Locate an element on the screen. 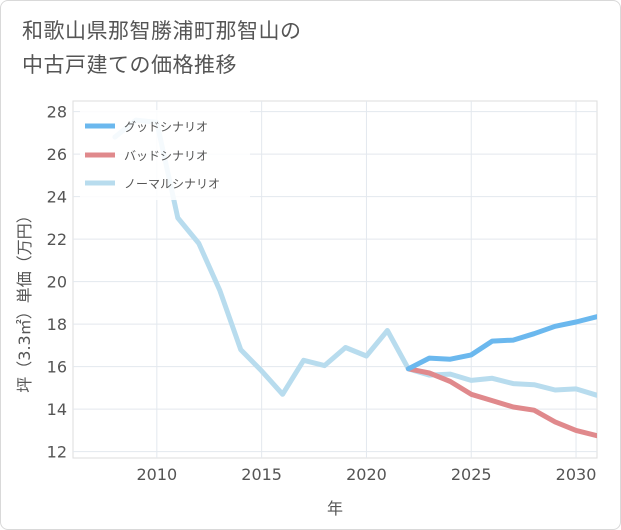  x-tick-label: 2015 is located at coordinates (261, 474).